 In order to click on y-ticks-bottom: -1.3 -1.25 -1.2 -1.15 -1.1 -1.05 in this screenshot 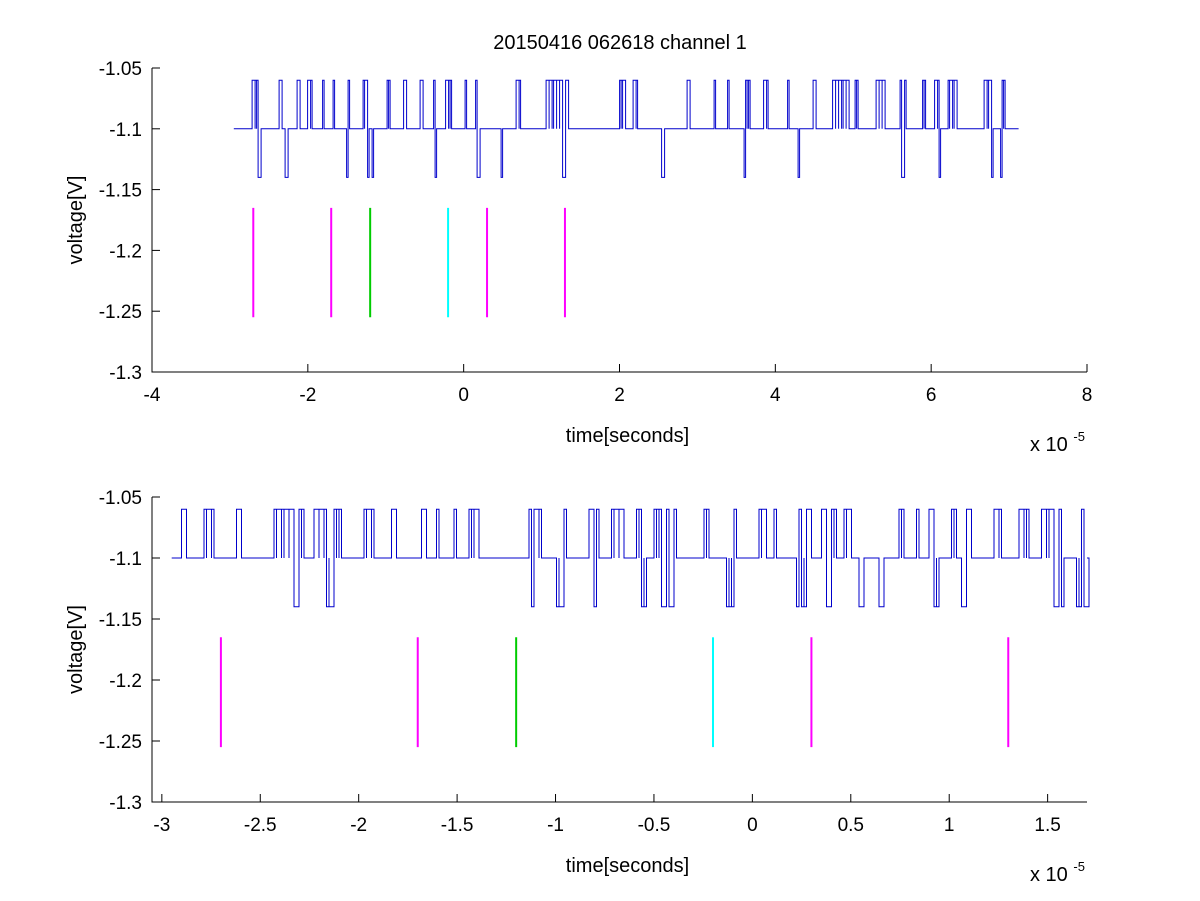, I will do `click(129, 651)`.